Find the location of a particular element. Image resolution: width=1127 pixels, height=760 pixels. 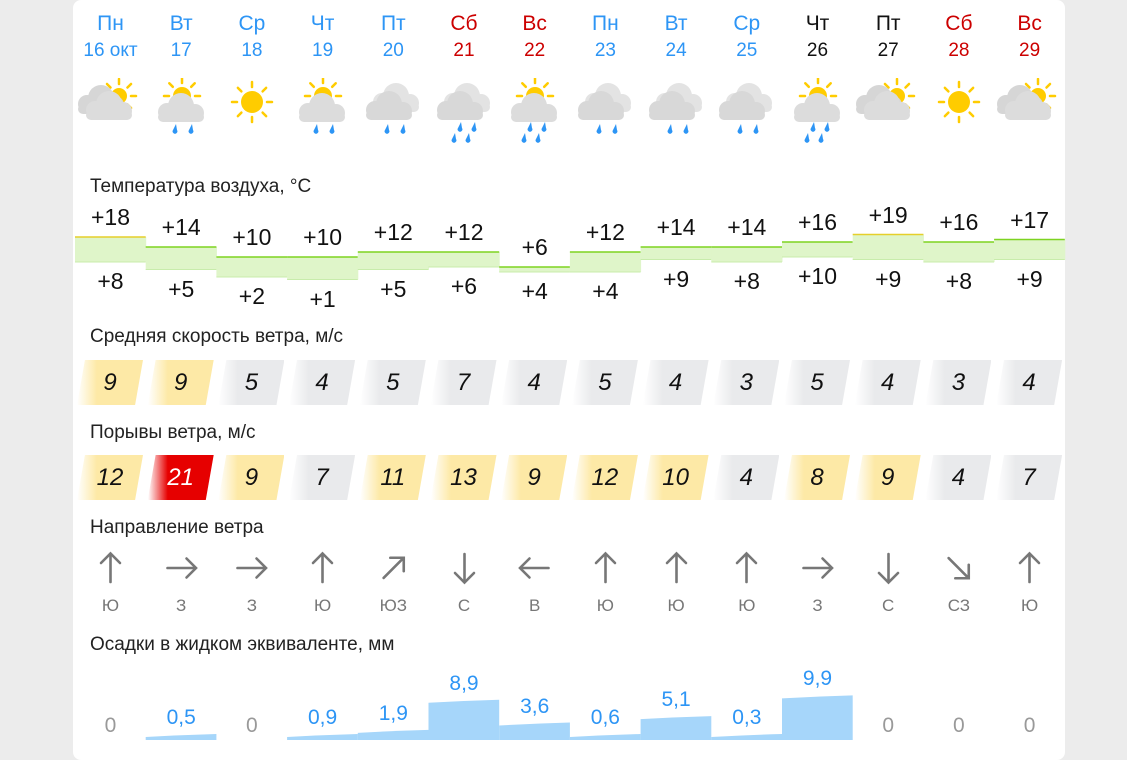

temperature-min: +5 is located at coordinates (181, 288).